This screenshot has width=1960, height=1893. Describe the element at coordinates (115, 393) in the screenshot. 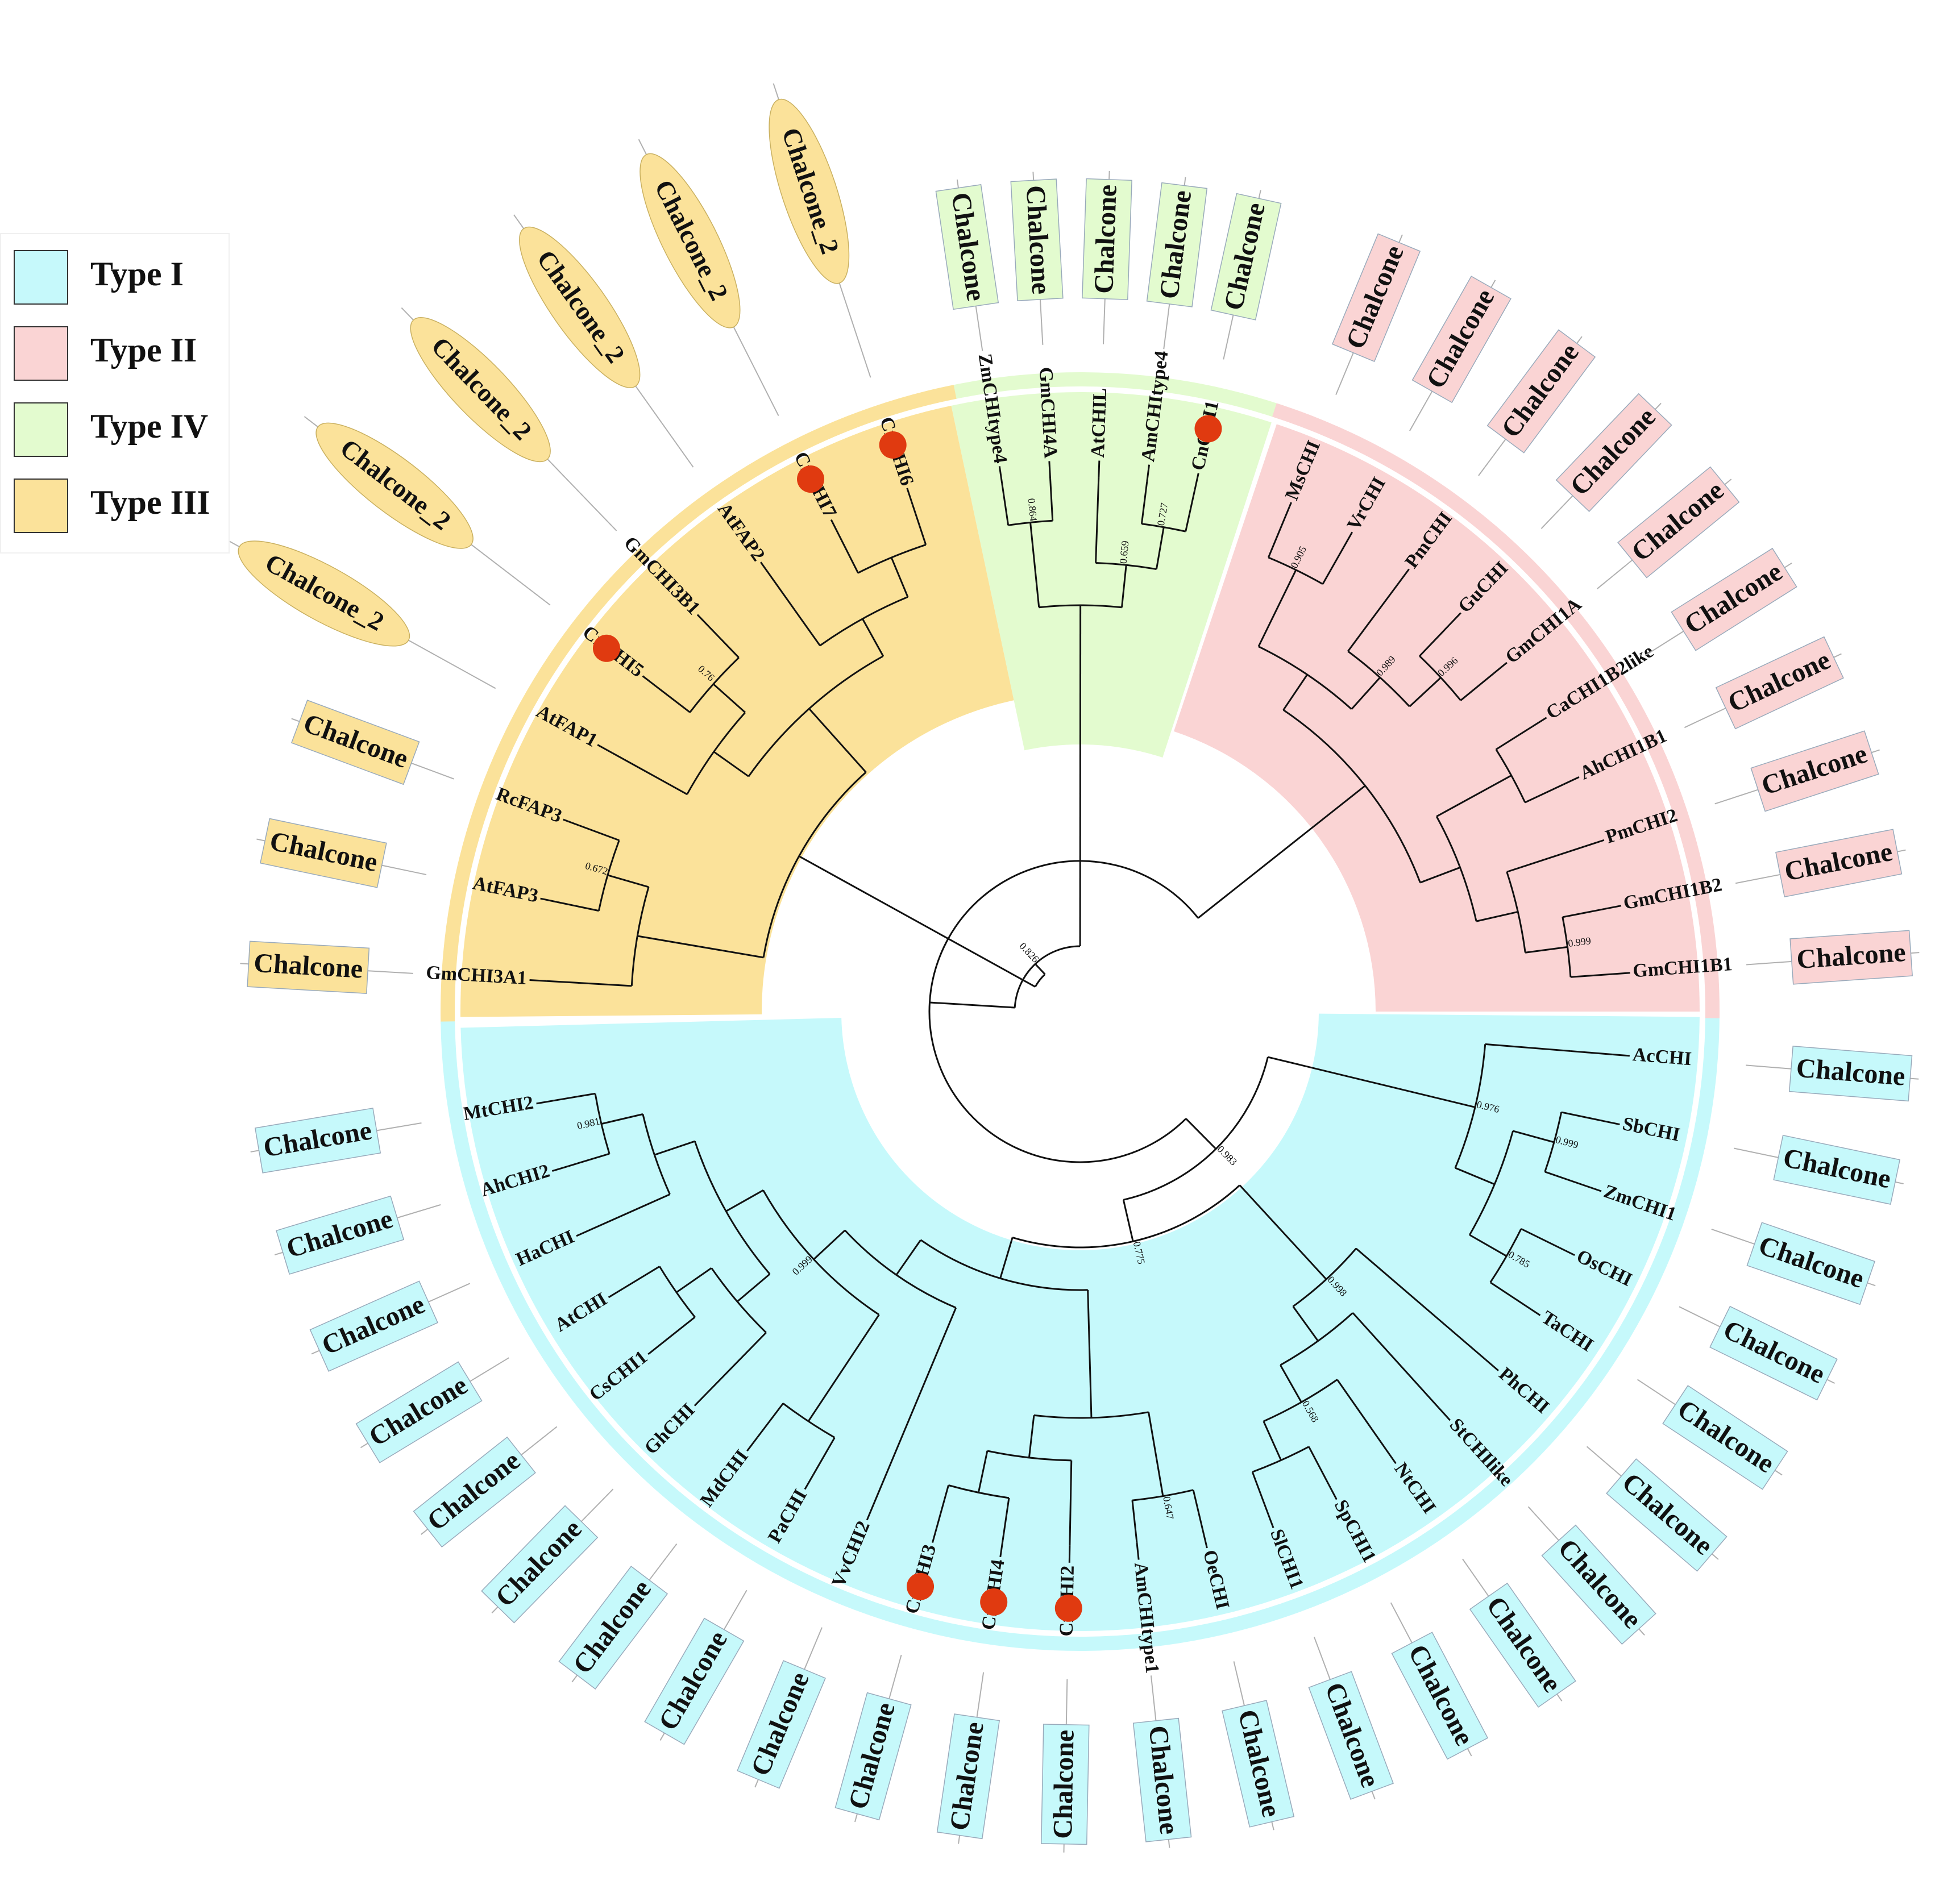

I see `legend: Type I Type II Type IV Type III` at that location.